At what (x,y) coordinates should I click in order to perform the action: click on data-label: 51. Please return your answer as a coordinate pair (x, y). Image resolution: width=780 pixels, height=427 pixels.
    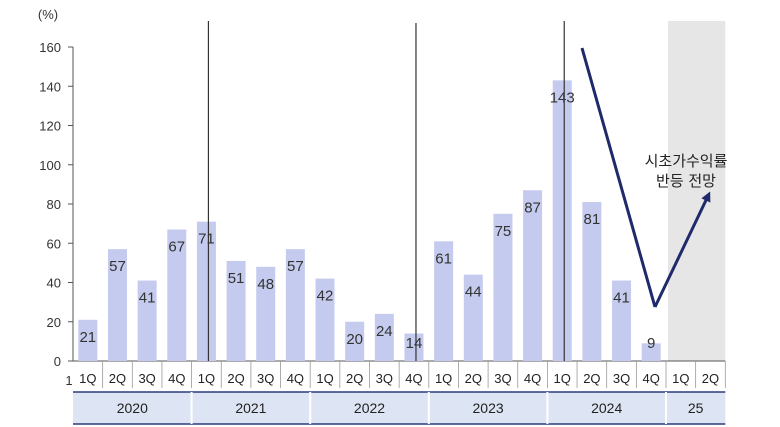
    Looking at the image, I should click on (236, 278).